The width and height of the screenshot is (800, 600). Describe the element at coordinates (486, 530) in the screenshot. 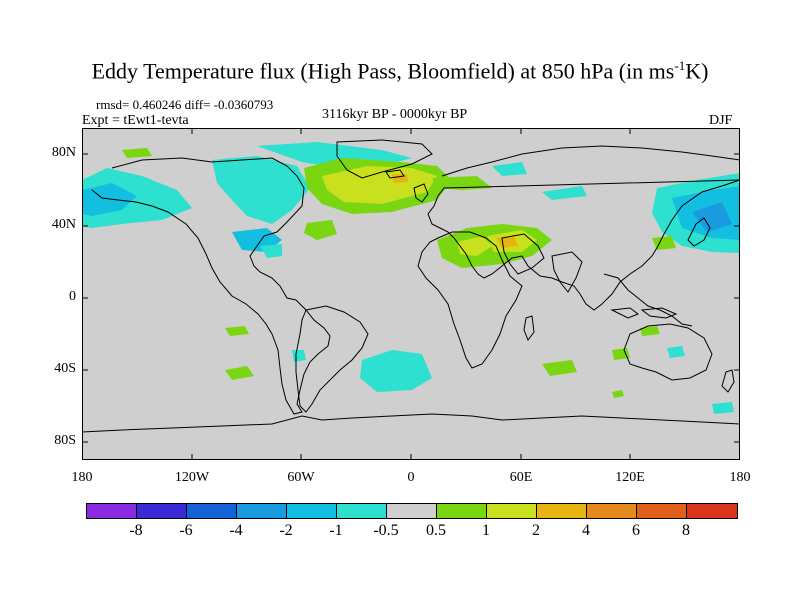

I see `colorbar-label: 1` at that location.